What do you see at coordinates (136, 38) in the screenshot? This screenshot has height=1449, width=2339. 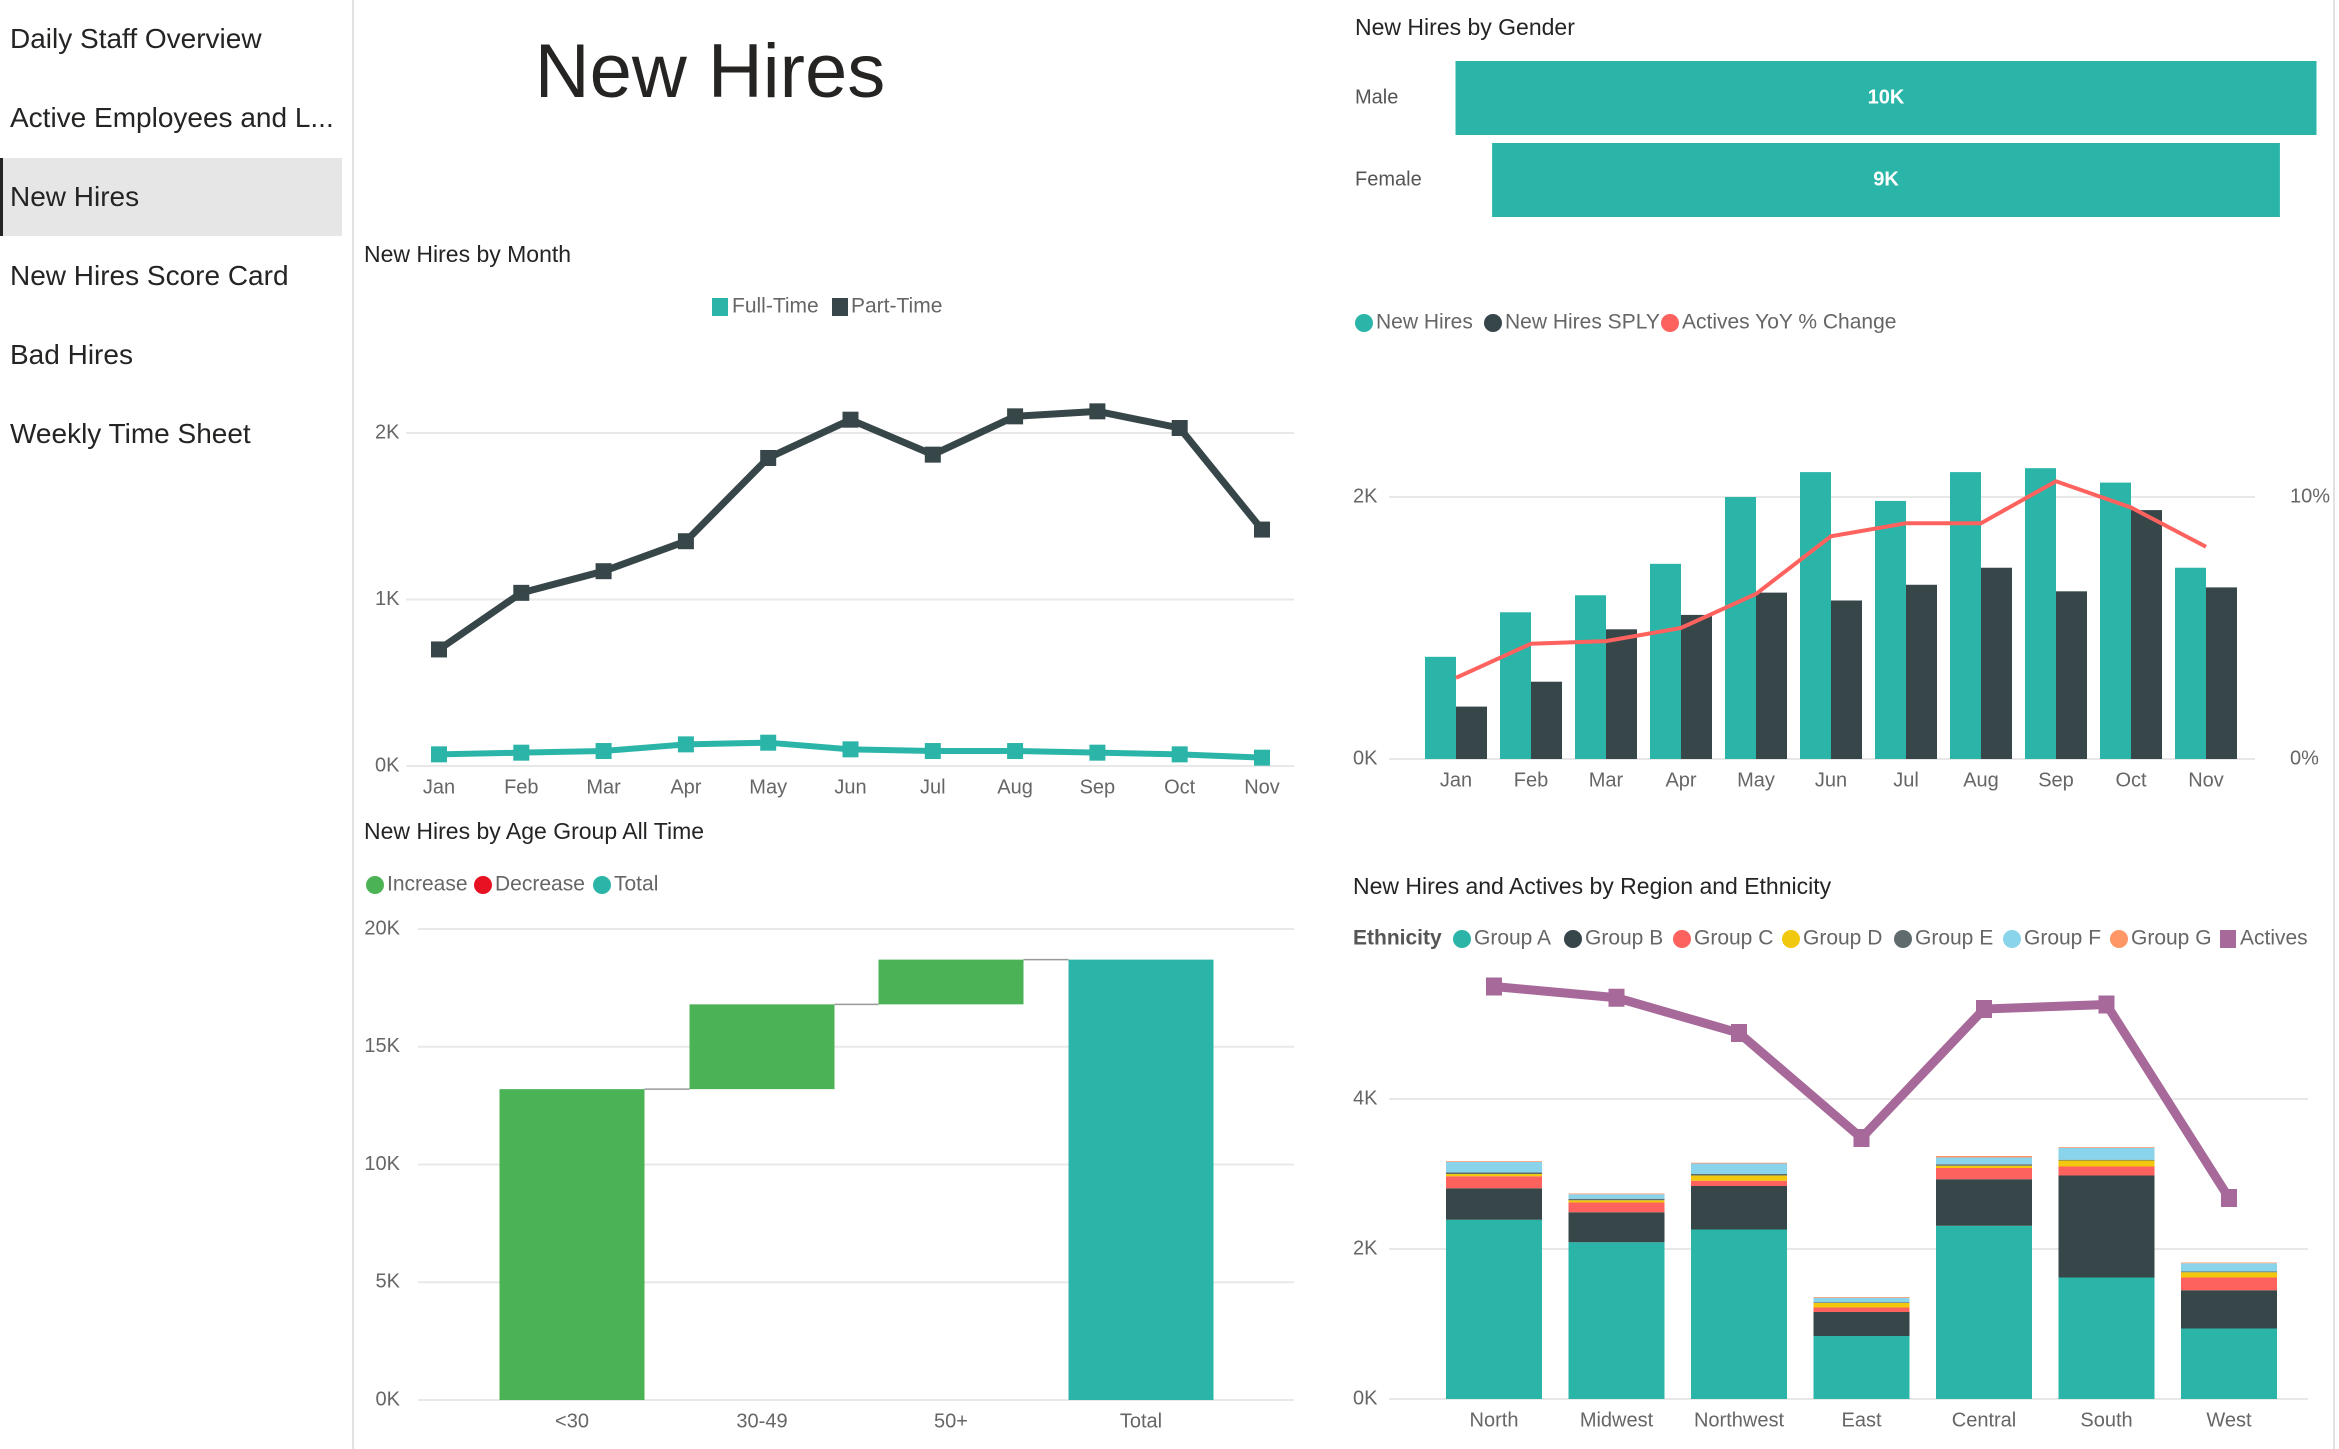 I see `sidebar-item-daily-staff-overview: Daily Staff Overview` at bounding box center [136, 38].